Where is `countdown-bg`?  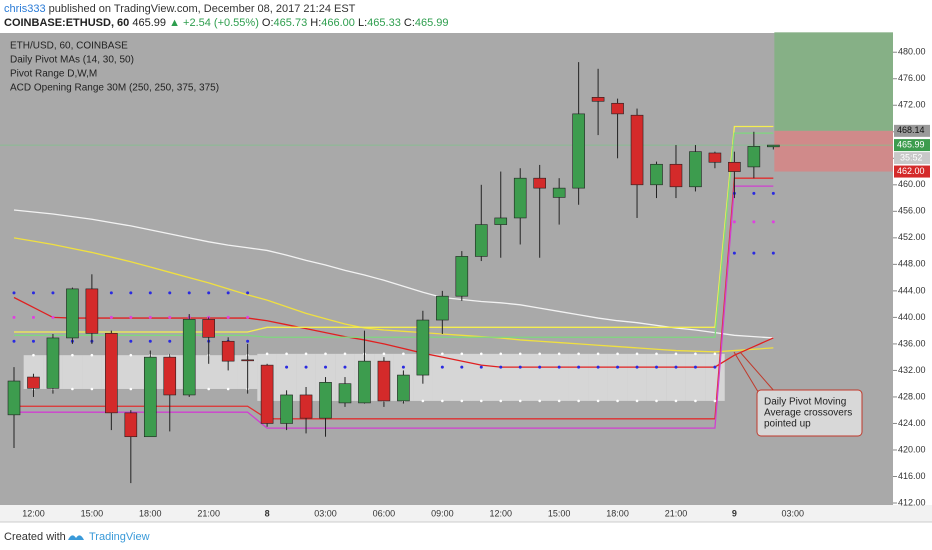 countdown-bg is located at coordinates (912, 158).